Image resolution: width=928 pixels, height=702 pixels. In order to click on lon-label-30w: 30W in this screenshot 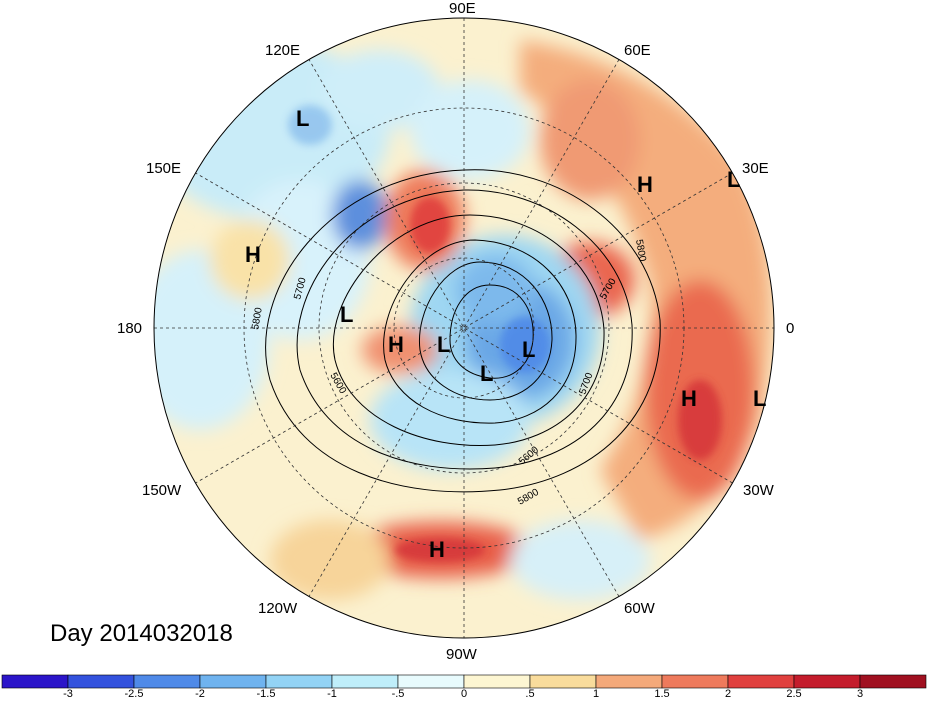, I will do `click(758, 490)`.